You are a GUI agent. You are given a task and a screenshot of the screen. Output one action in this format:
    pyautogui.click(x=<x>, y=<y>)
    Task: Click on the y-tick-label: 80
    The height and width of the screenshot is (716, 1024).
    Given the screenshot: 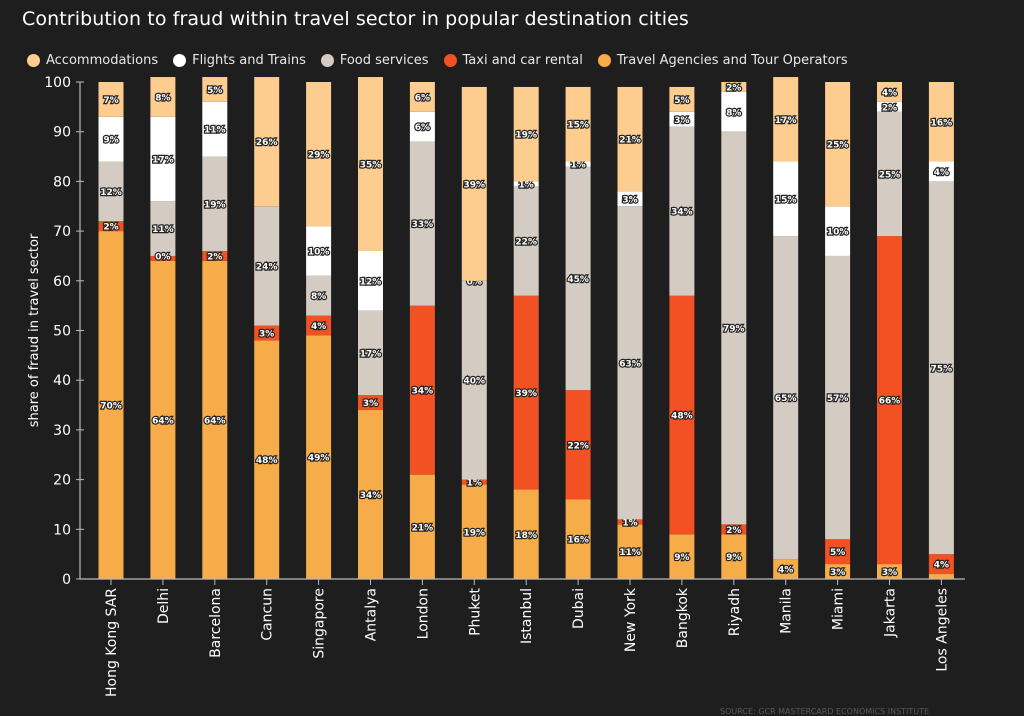 What is the action you would take?
    pyautogui.click(x=62, y=182)
    